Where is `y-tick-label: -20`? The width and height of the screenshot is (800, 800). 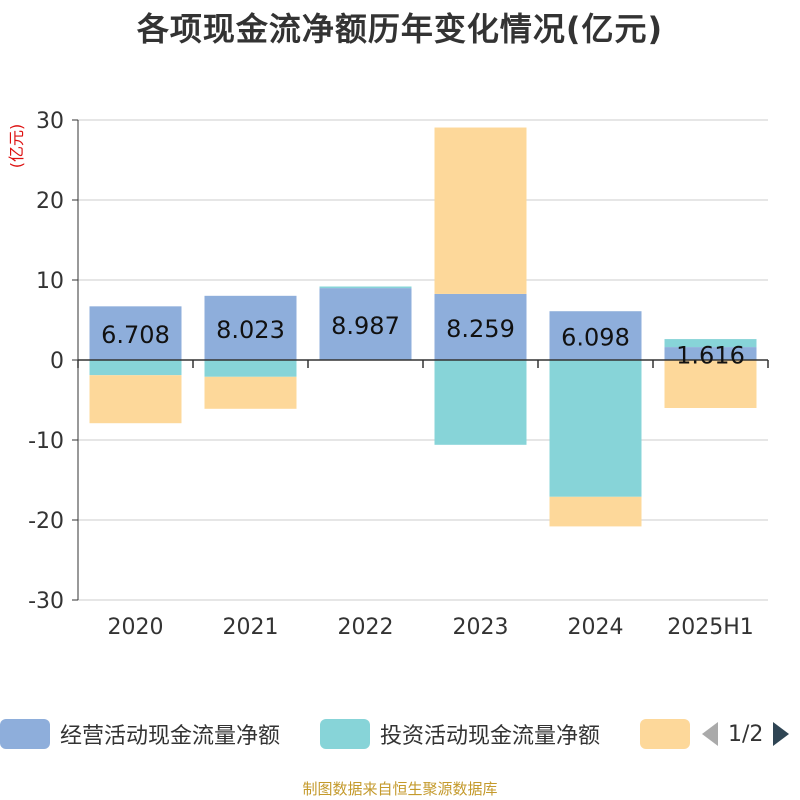 y-tick-label: -20 is located at coordinates (46, 521).